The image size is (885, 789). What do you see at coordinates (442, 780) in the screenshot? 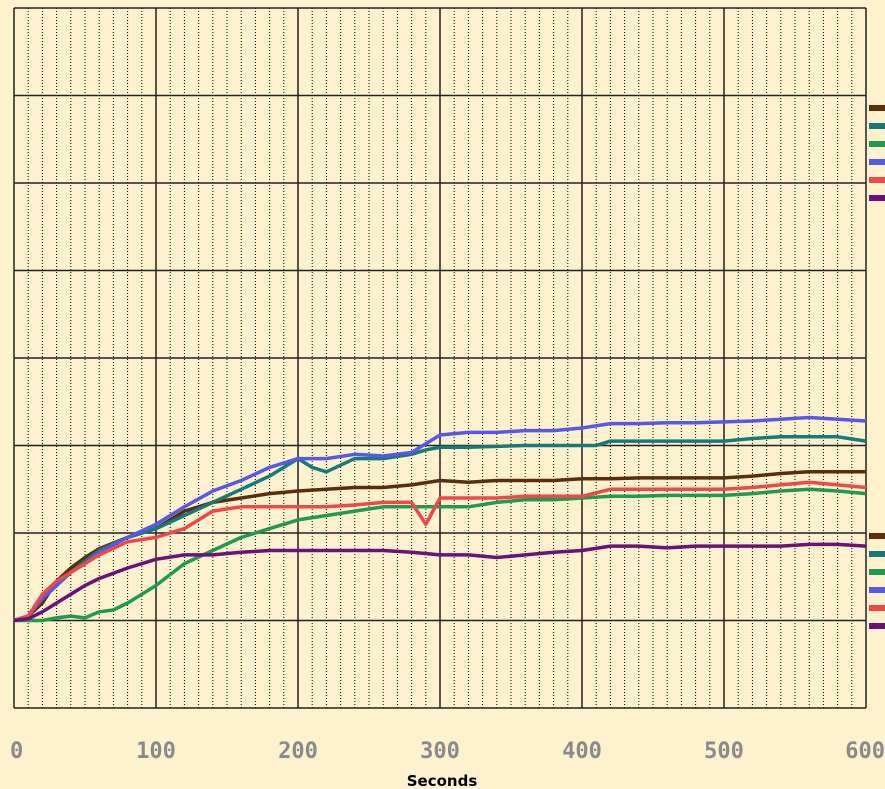
I see `x-axis-title: Seconds` at bounding box center [442, 780].